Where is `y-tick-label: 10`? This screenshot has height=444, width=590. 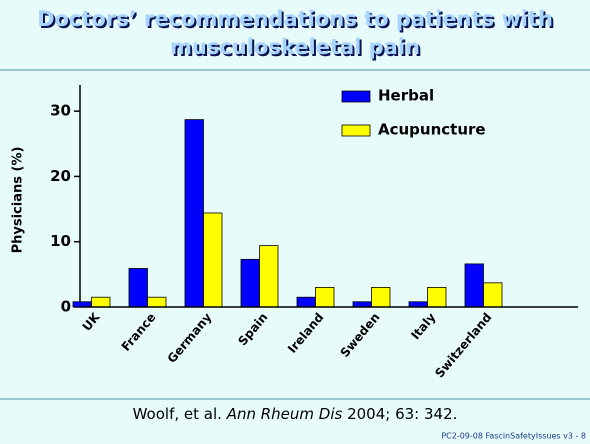
y-tick-label: 10 is located at coordinates (60, 241).